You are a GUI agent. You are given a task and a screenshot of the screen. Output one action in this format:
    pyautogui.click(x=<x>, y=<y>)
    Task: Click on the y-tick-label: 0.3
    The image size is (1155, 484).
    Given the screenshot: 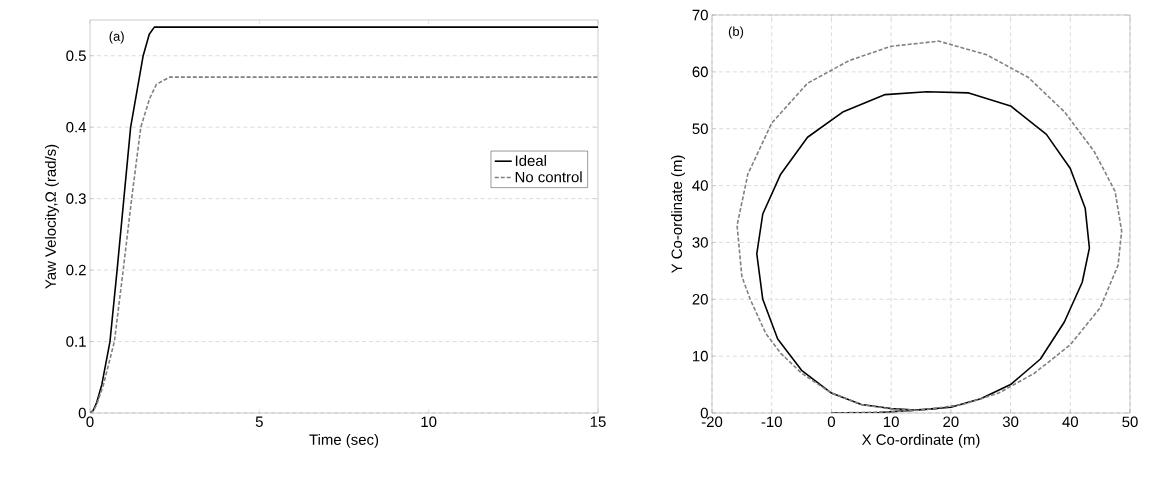 What is the action you would take?
    pyautogui.click(x=76, y=198)
    